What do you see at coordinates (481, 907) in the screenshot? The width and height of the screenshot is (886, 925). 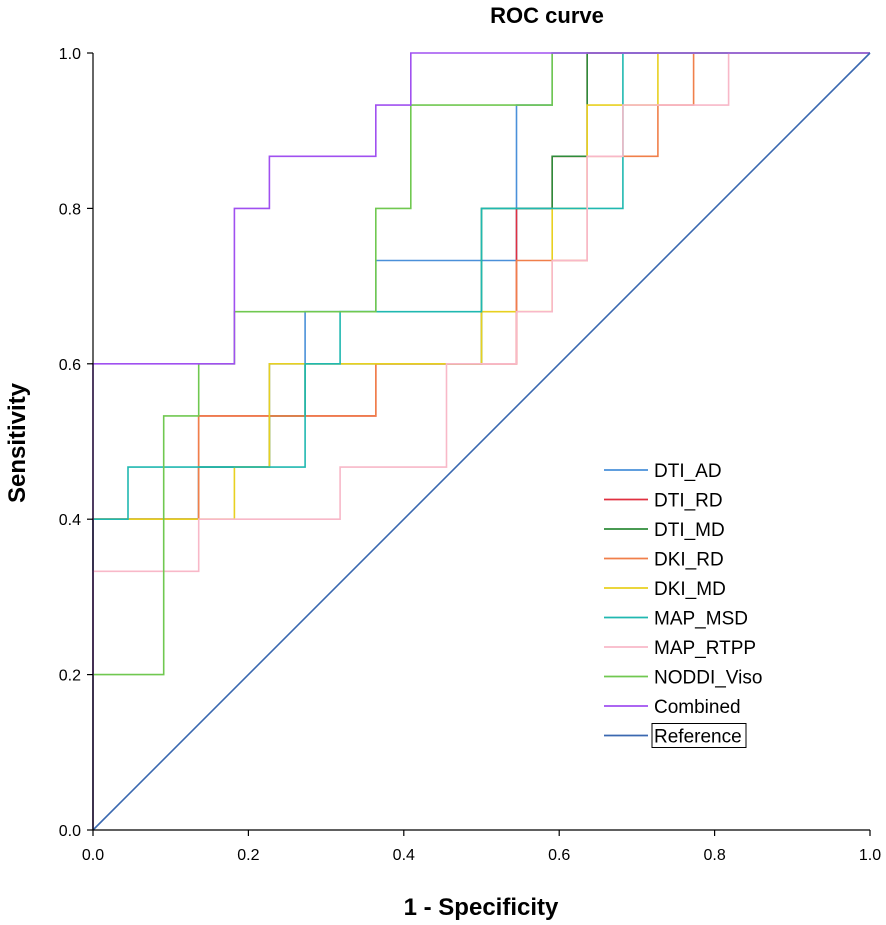 I see `x-axis-label: 1 - Specificity` at bounding box center [481, 907].